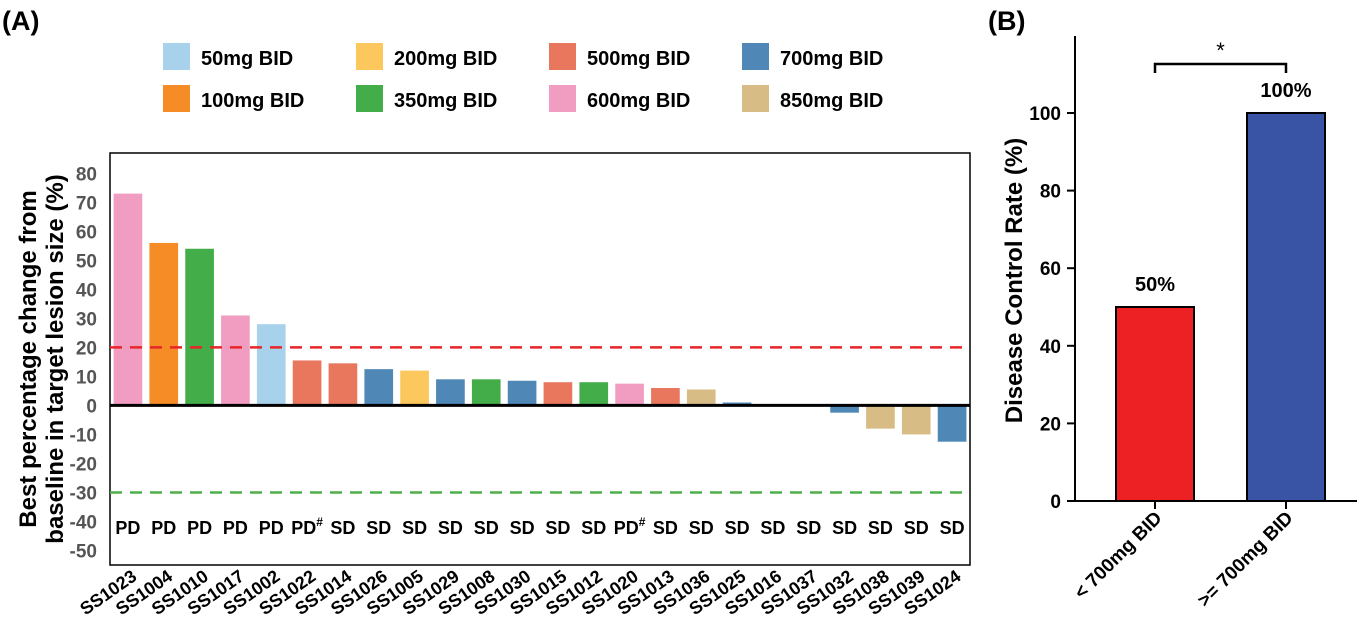 Image resolution: width=1367 pixels, height=632 pixels. What do you see at coordinates (445, 101) in the screenshot?
I see `legend-label: 350mg BID` at bounding box center [445, 101].